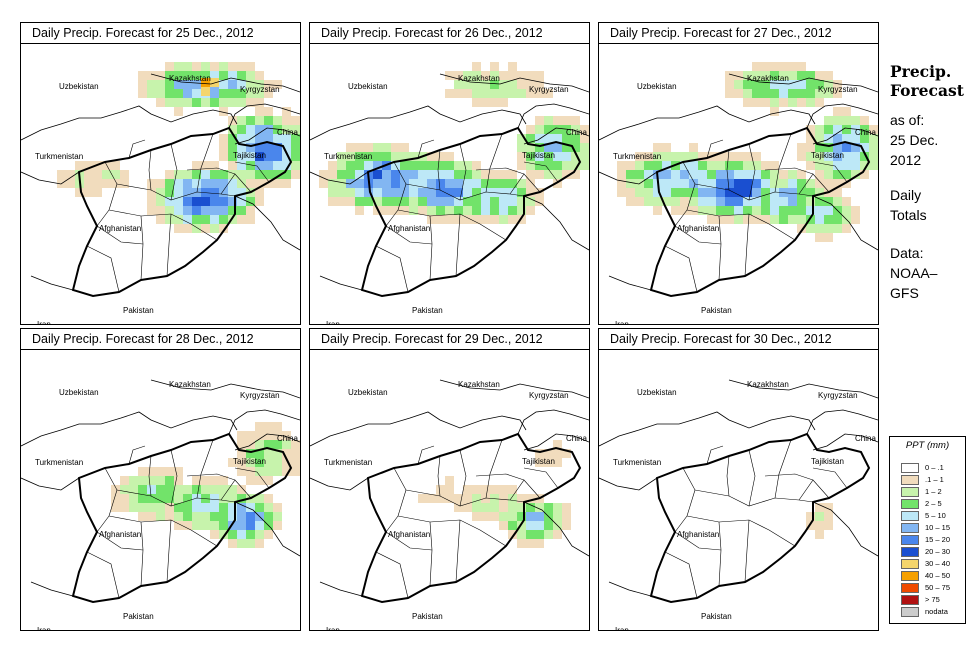 This screenshot has height=646, width=975. Describe the element at coordinates (865, 132) in the screenshot. I see `country-label-china: China` at that location.